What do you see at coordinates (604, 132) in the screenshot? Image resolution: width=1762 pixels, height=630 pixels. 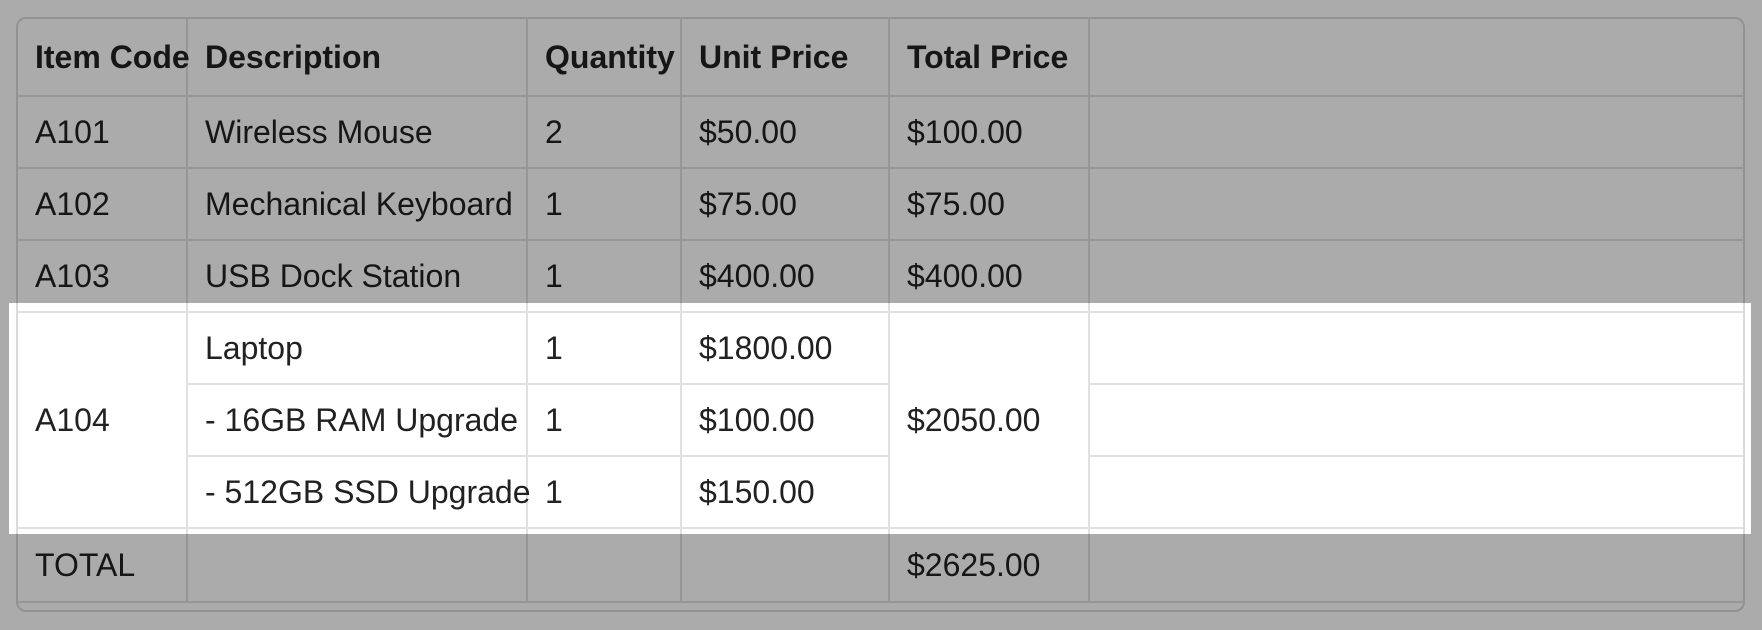 I see `cell-quantity: 2` at bounding box center [604, 132].